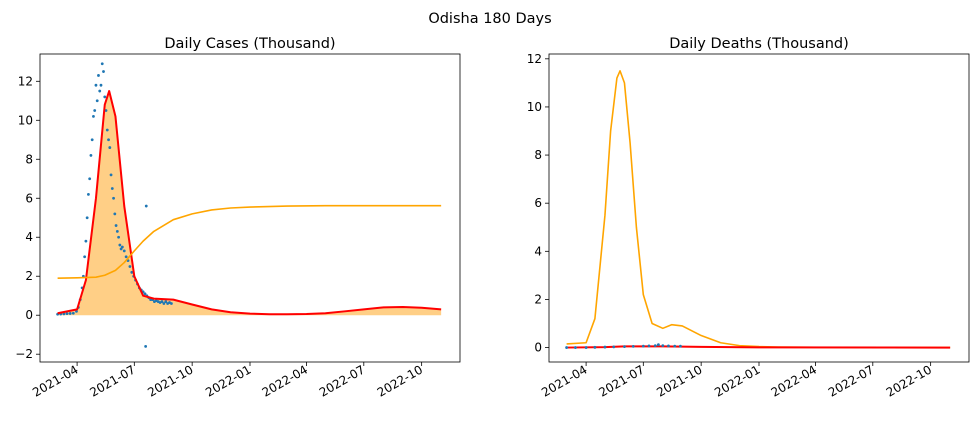 This screenshot has height=421, width=980. Describe the element at coordinates (24, 354) in the screenshot. I see `y-tick-label: −2` at that location.